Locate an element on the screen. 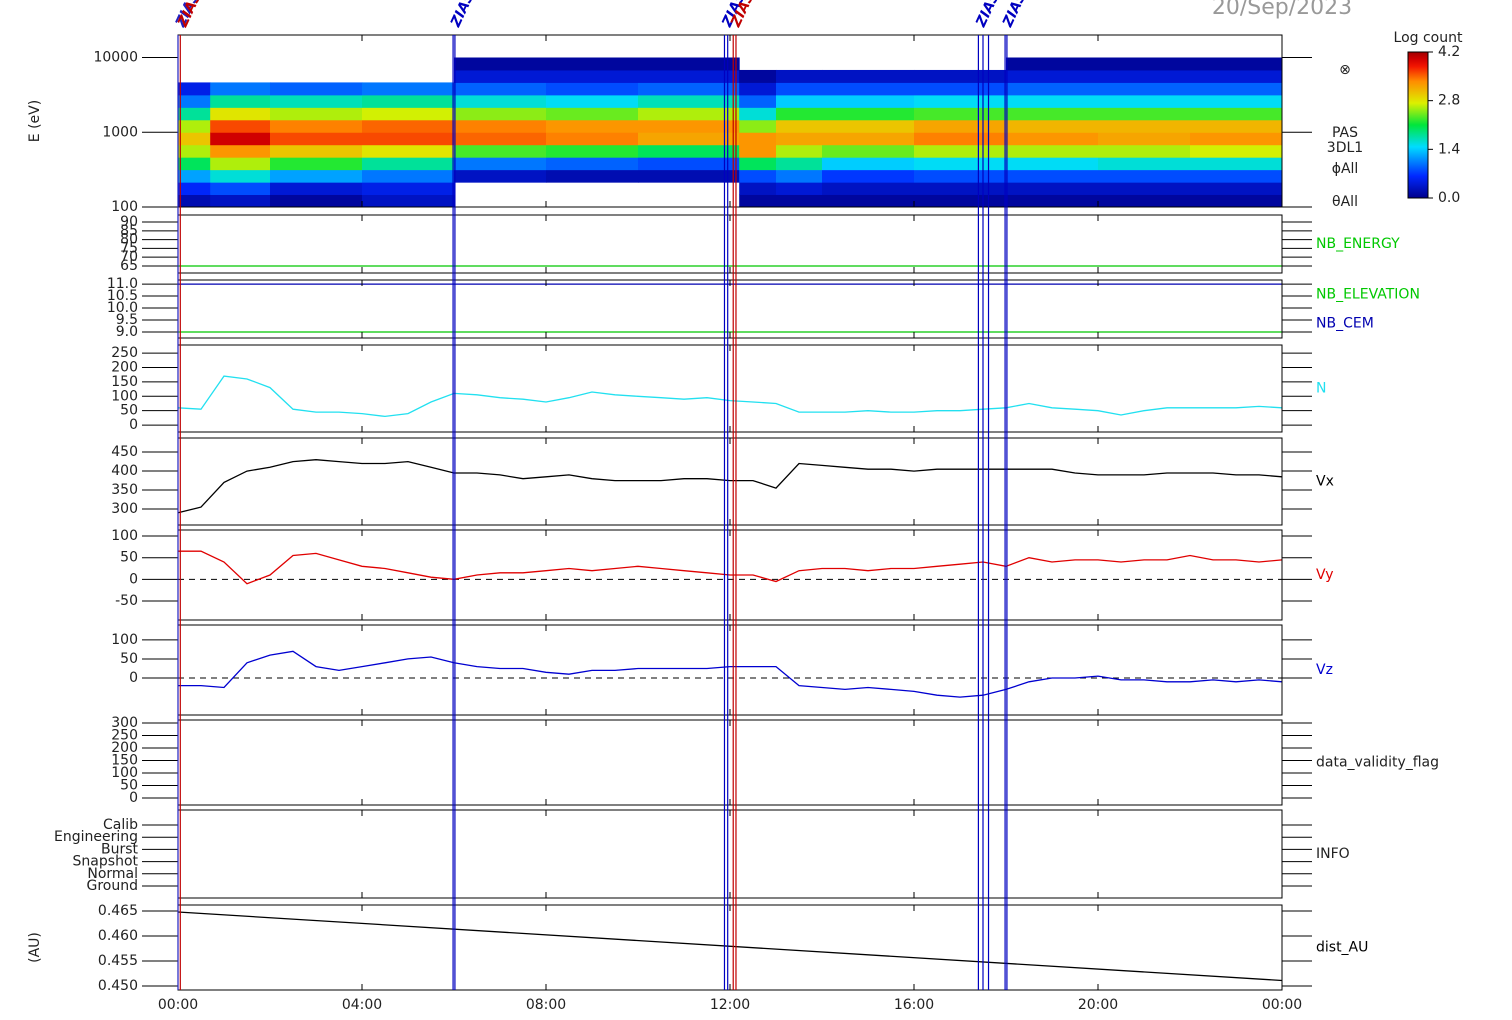 The width and height of the screenshot is (1512, 1020). y-tick-label: 80 is located at coordinates (129, 240).